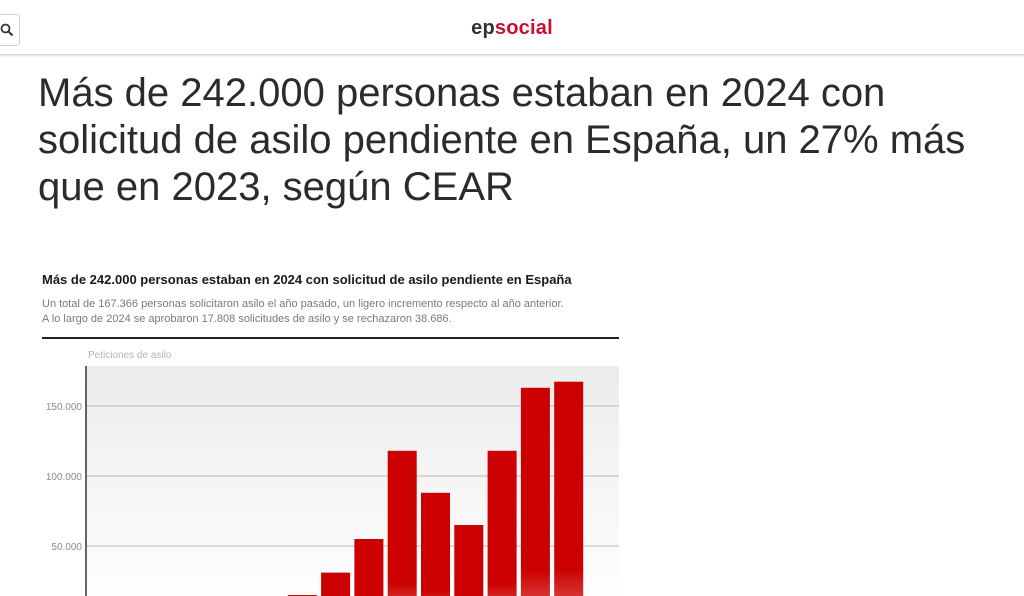 The height and width of the screenshot is (596, 1024). What do you see at coordinates (64, 407) in the screenshot?
I see `y-tick-label: 150.000` at bounding box center [64, 407].